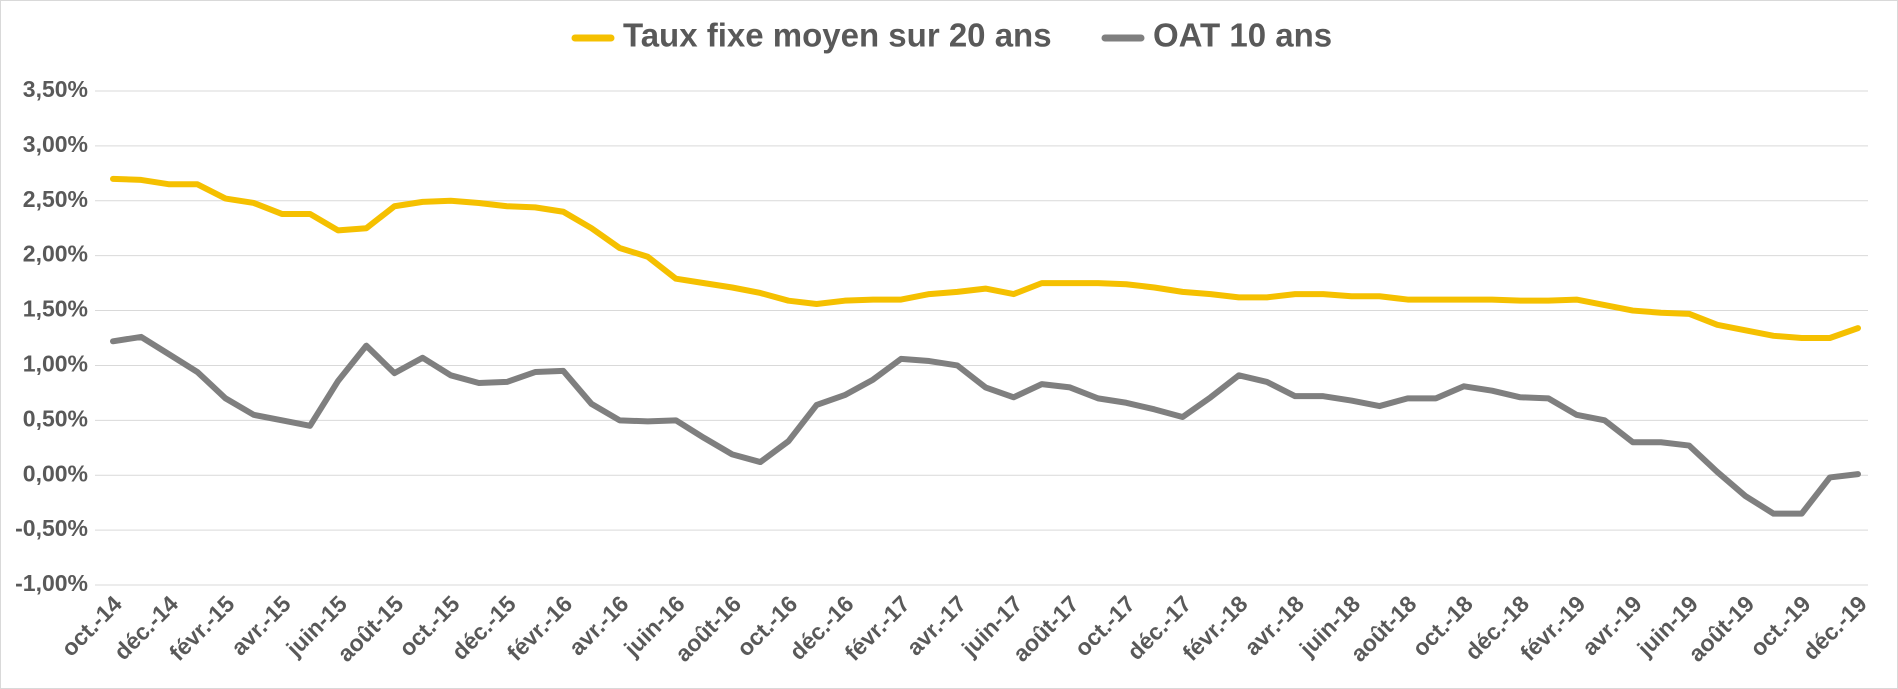 The image size is (1898, 689). Describe the element at coordinates (55, 89) in the screenshot. I see `y-tick-label: 3,50%` at that location.